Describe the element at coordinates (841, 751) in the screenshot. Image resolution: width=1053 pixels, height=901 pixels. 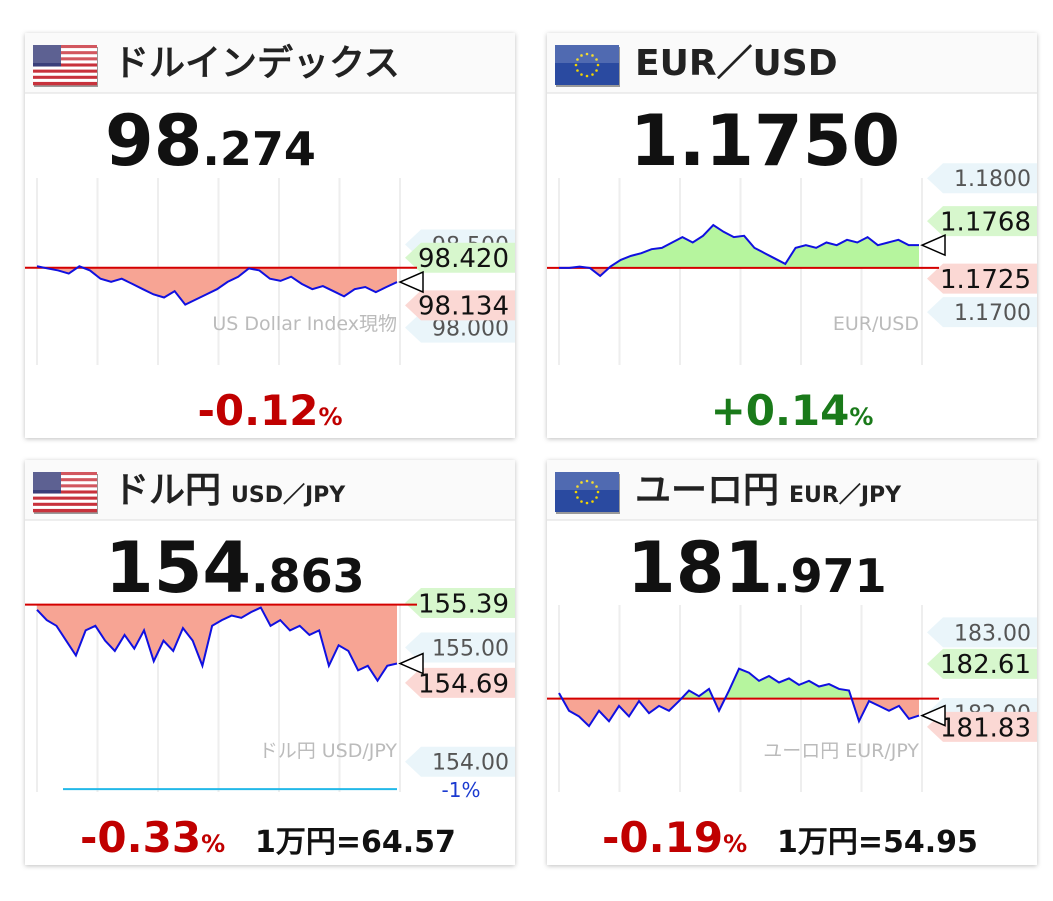
I see `watermark: ユーロ円 EUR/JPY` at that location.